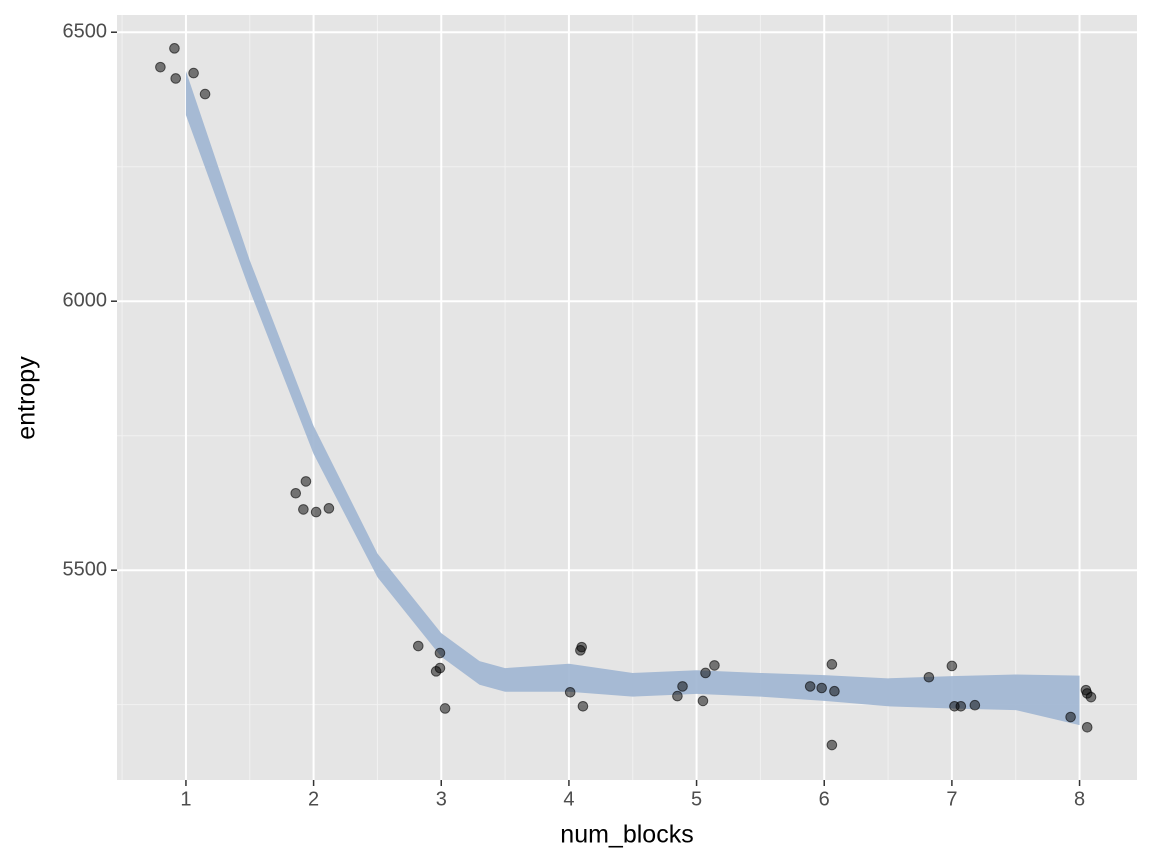  What do you see at coordinates (1079, 799) in the screenshot?
I see `x-tick-label: 8` at bounding box center [1079, 799].